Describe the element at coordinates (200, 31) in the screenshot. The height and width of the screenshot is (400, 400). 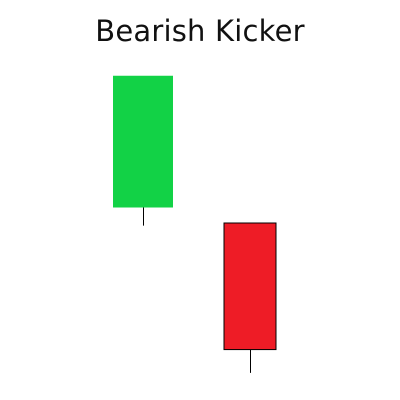
I see `chart-title: Bearish Kicker` at that location.